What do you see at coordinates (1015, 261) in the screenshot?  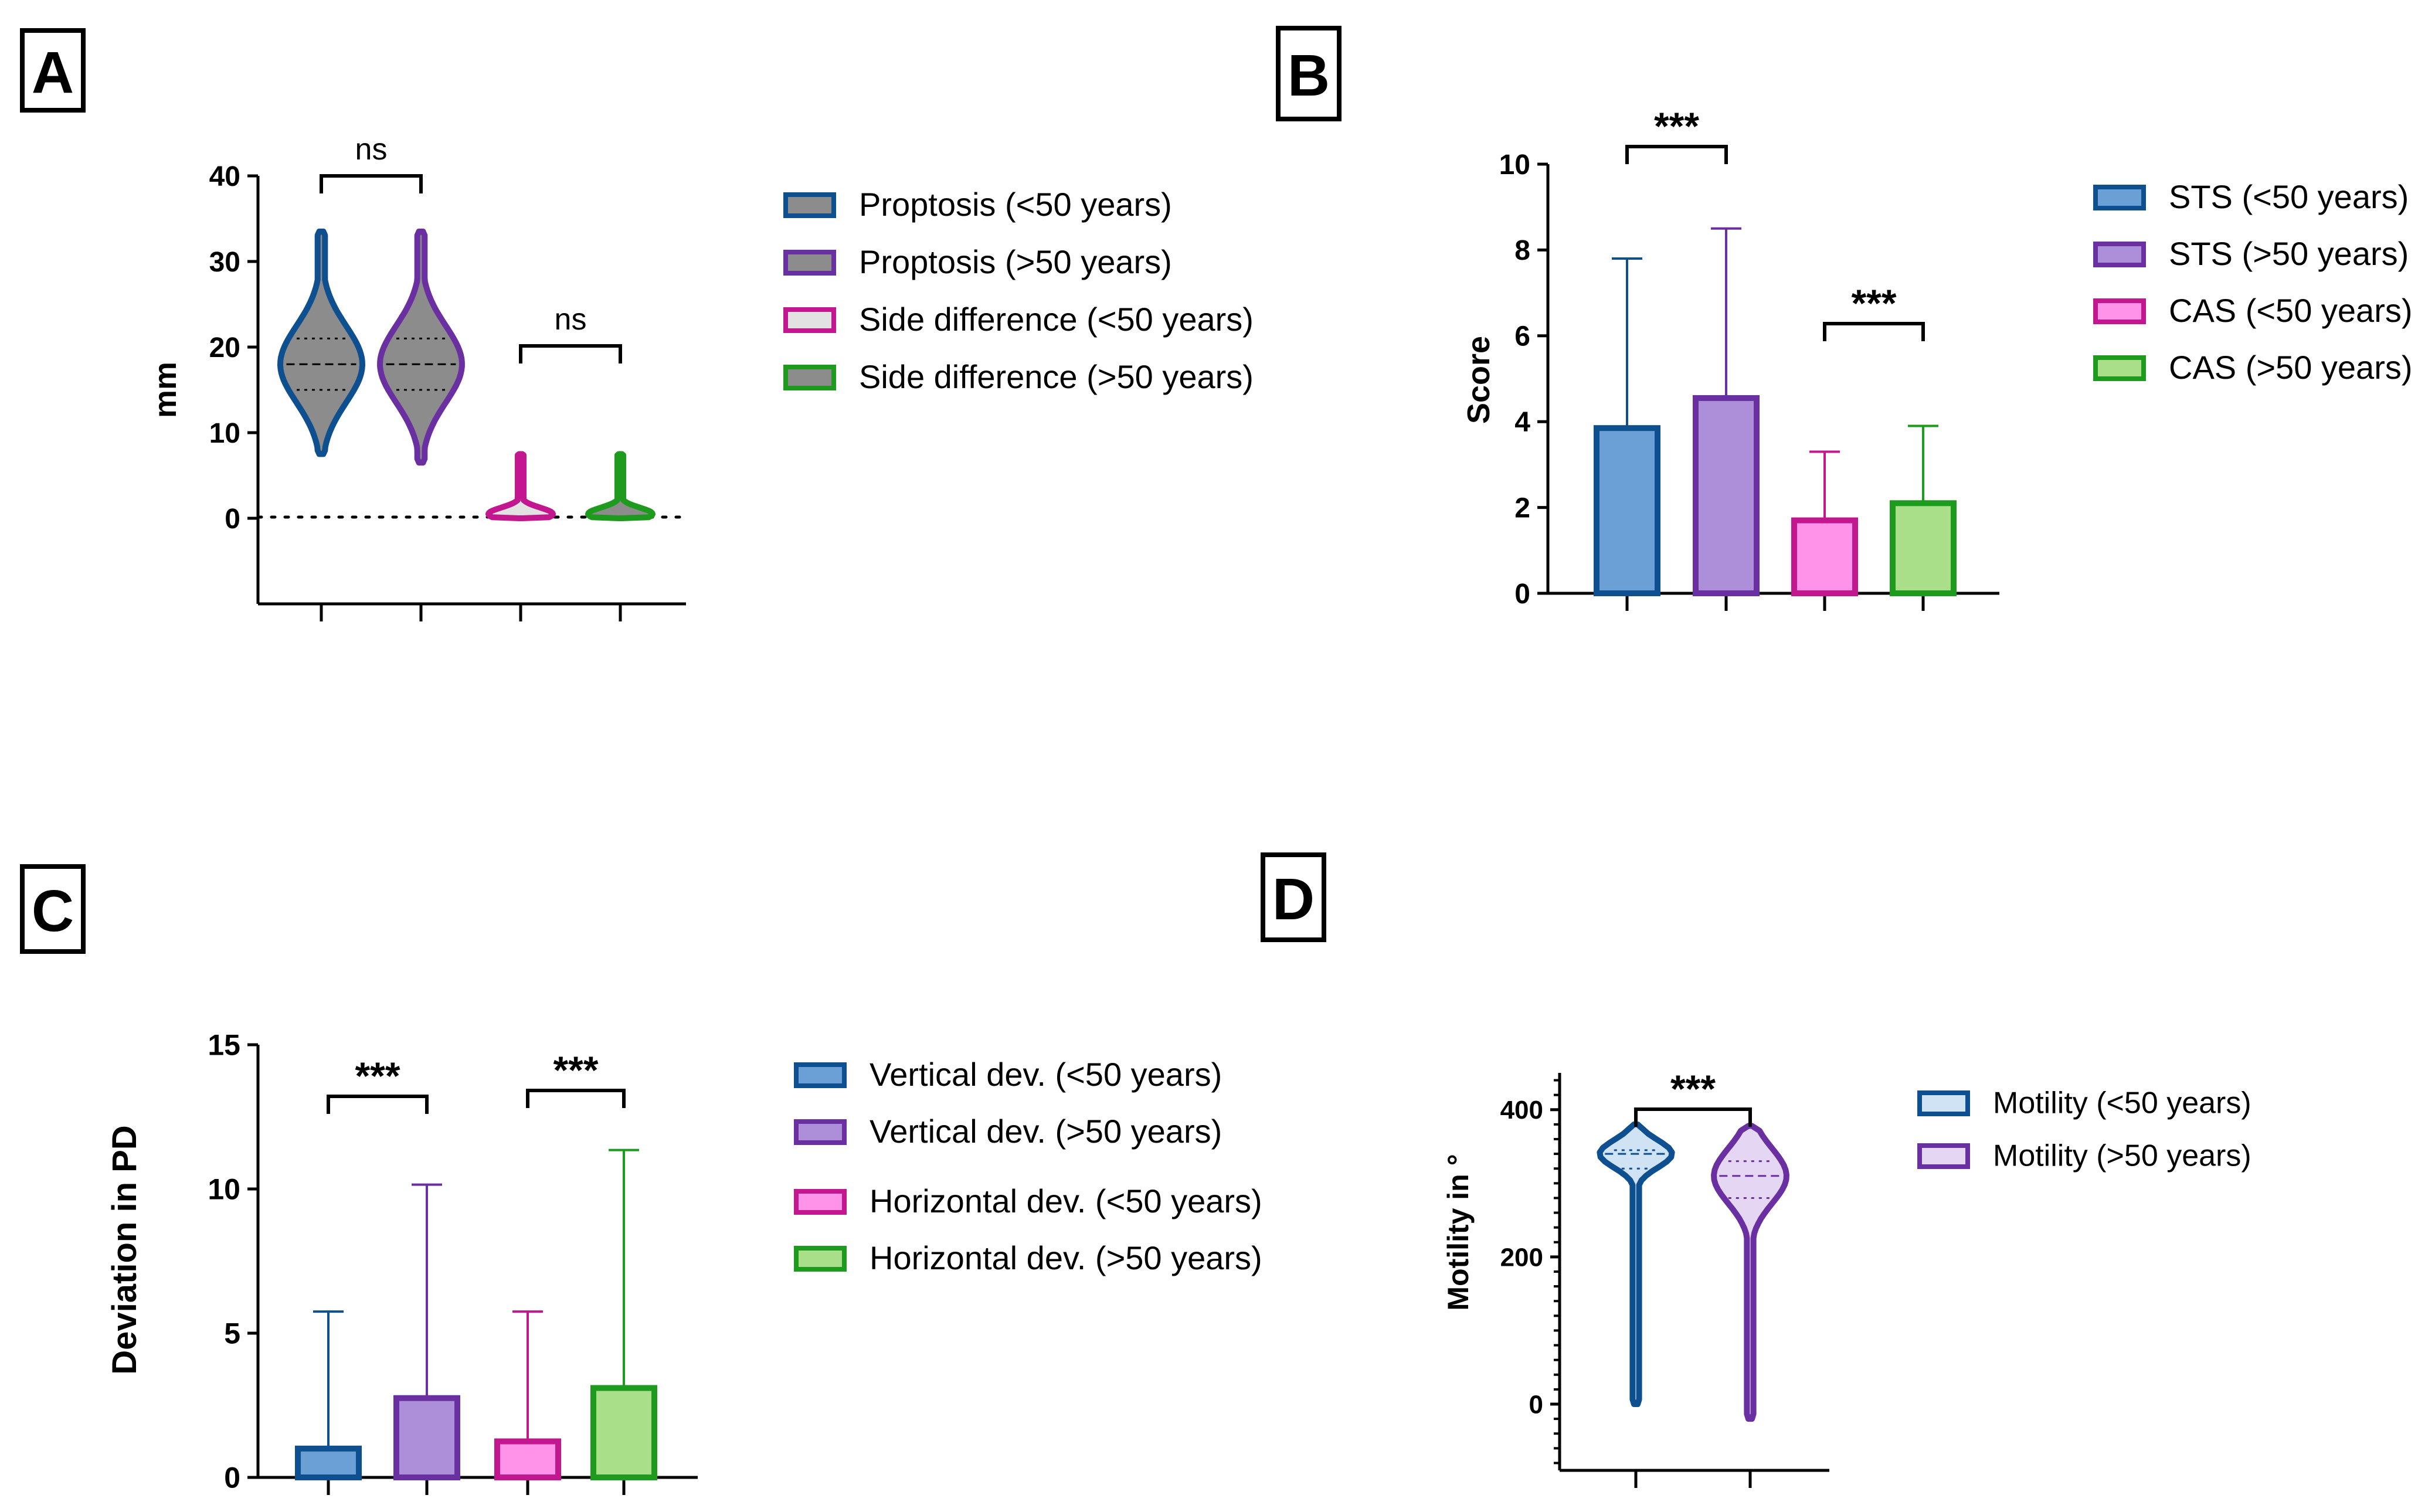 I see `legend-label: Proptosis (>50 years)` at bounding box center [1015, 261].